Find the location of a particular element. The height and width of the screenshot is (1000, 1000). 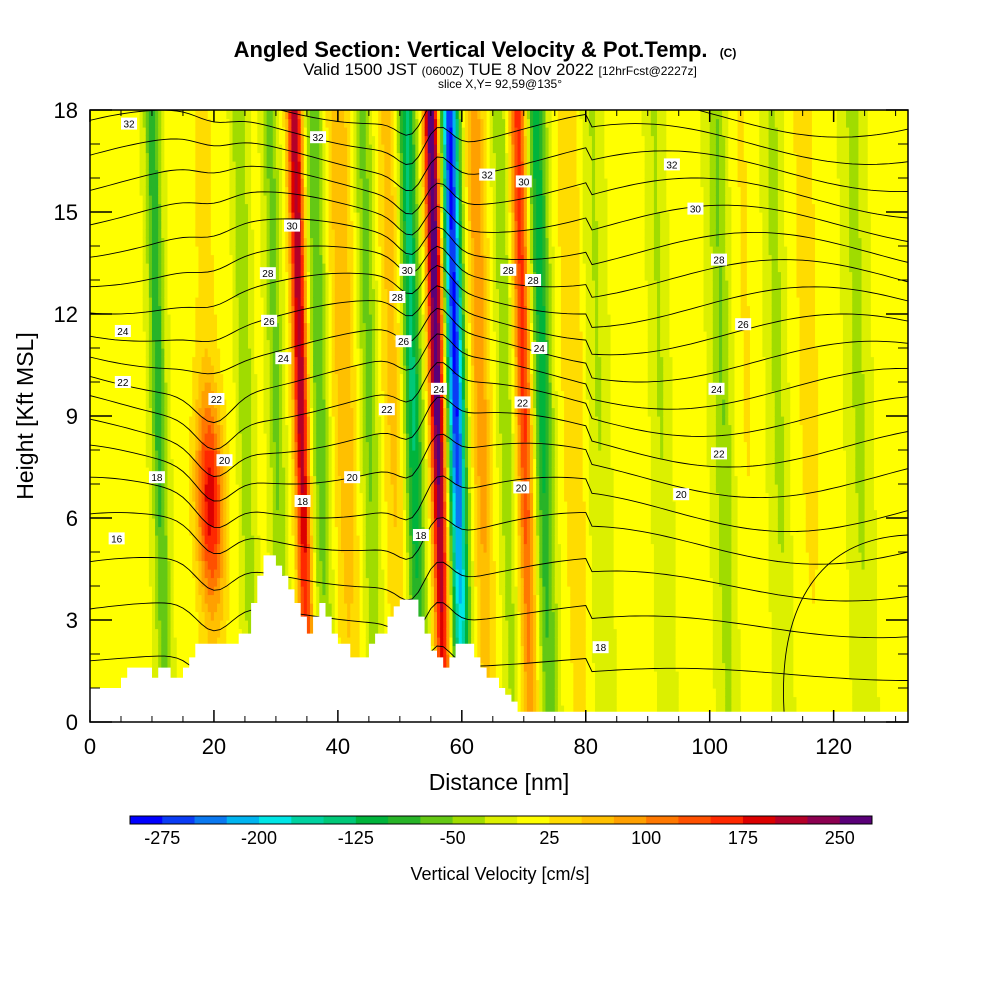

chart-slice-info: slice X,Y= 92,59@135° is located at coordinates (500, 84).